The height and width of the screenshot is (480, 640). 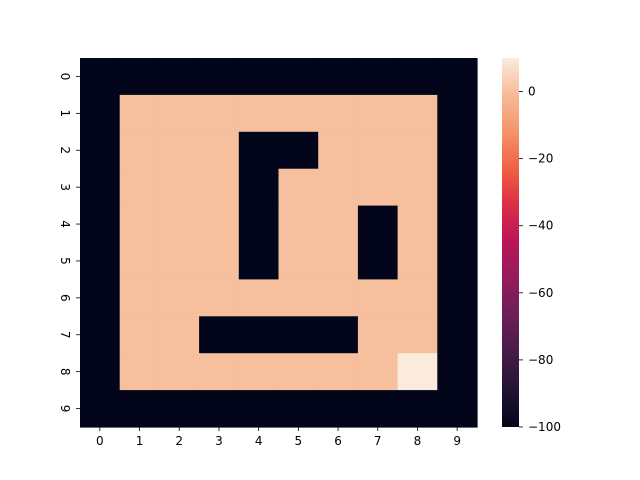 I want to click on colorbar-tick-label: −80, so click(x=540, y=360).